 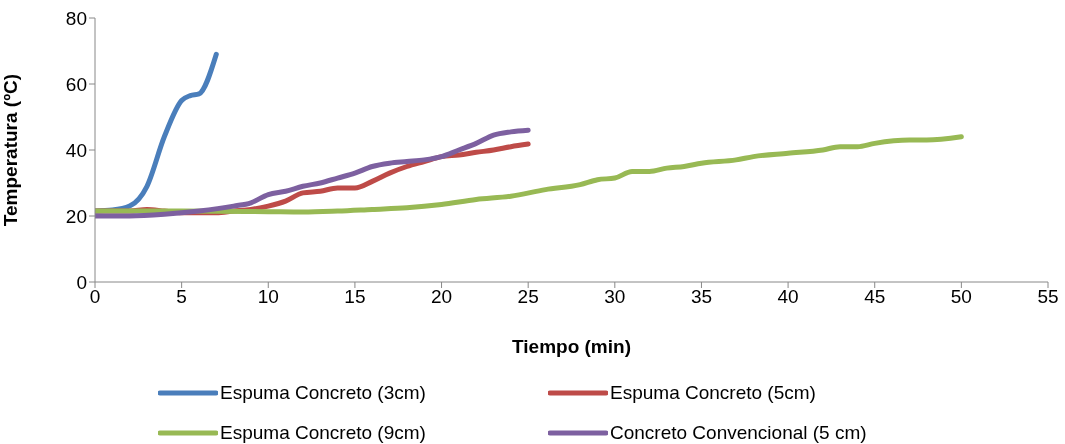 I want to click on x-tick-label: 40, so click(x=788, y=297).